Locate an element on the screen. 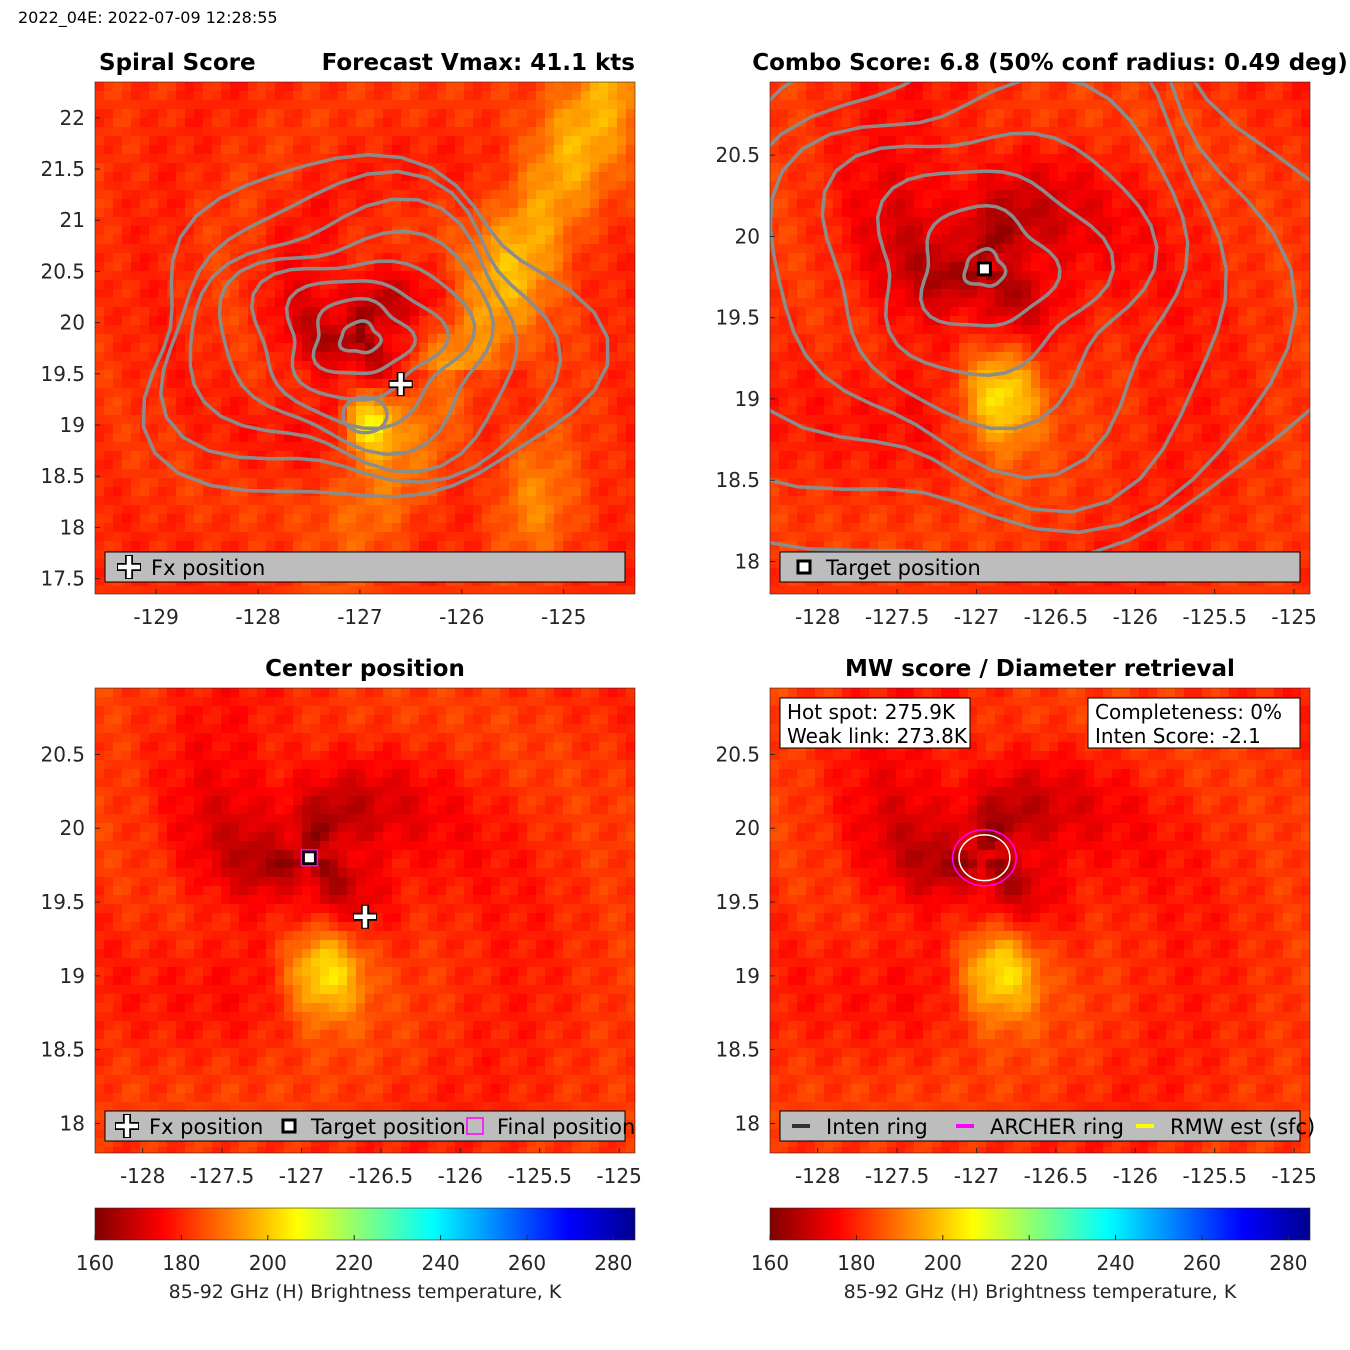  completeness-text: Inten Score: -2.1 is located at coordinates (1178, 736).